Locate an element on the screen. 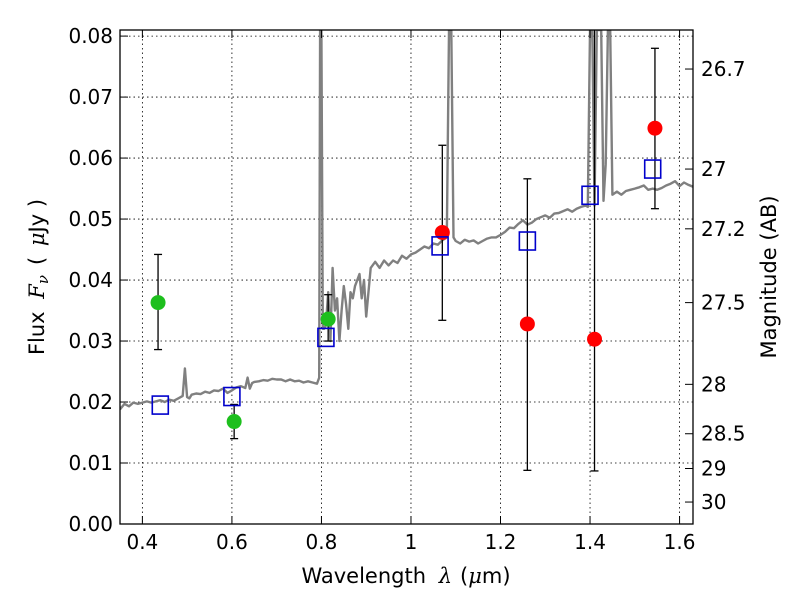  x-tick-label: 1.6 is located at coordinates (680, 542).